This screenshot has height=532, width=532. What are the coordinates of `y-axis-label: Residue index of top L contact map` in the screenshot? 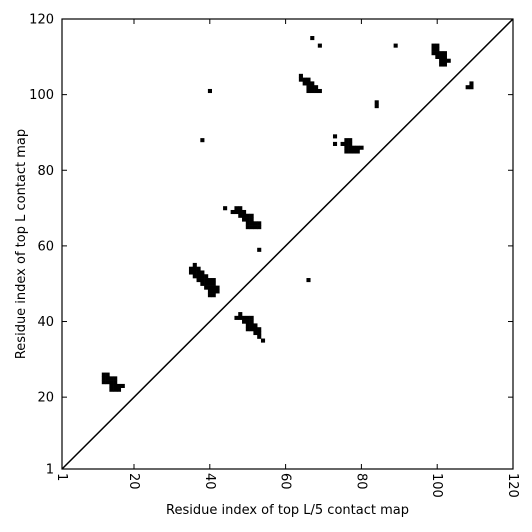 It's located at (21, 244).